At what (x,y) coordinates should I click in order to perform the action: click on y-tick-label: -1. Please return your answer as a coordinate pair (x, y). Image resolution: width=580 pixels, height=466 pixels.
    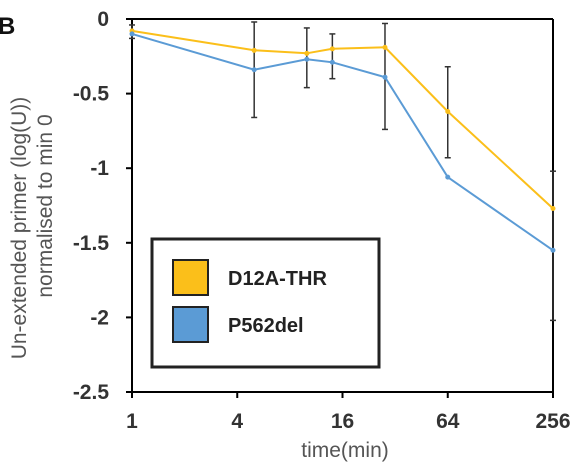
    Looking at the image, I should click on (99, 168).